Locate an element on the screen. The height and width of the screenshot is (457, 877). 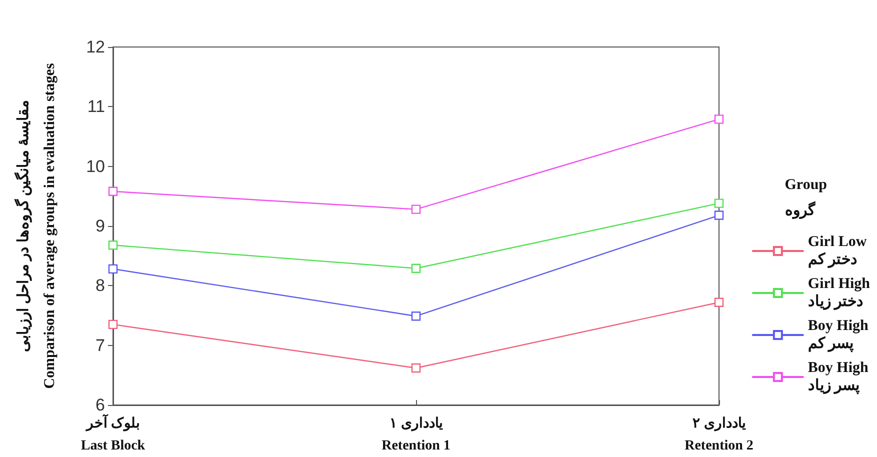
y-tick-label: 12 is located at coordinates (95, 47).